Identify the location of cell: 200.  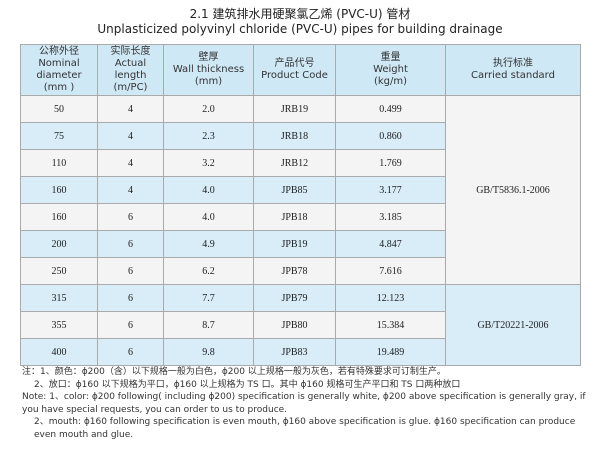
(59, 244).